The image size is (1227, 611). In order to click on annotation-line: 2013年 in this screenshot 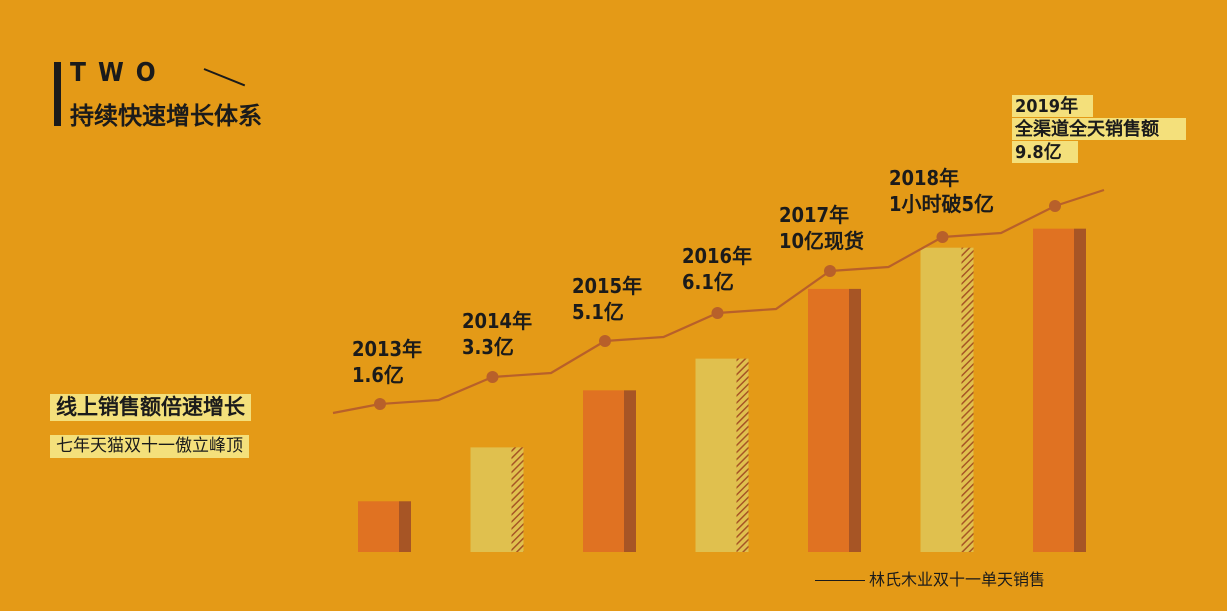, I will do `click(387, 349)`.